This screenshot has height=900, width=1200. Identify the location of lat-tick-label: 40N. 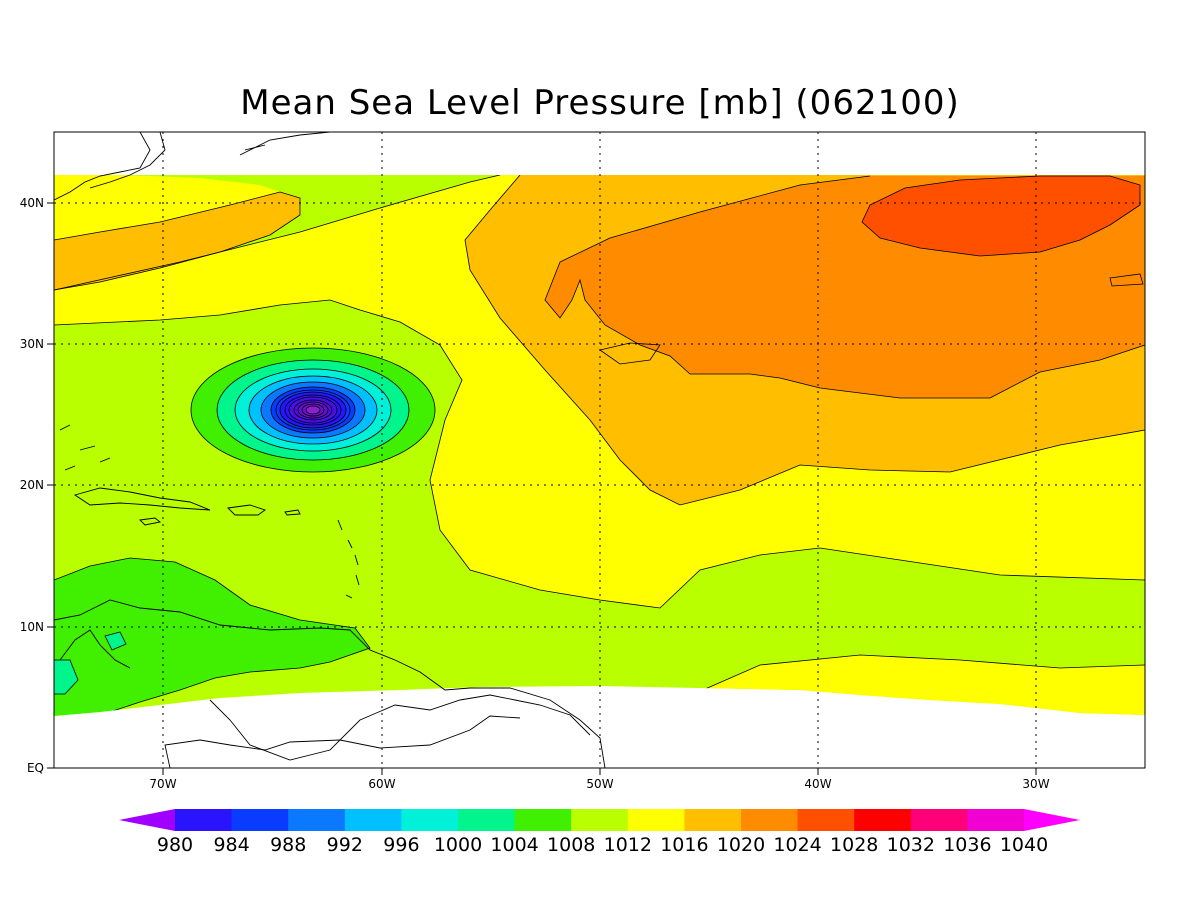
(32, 203).